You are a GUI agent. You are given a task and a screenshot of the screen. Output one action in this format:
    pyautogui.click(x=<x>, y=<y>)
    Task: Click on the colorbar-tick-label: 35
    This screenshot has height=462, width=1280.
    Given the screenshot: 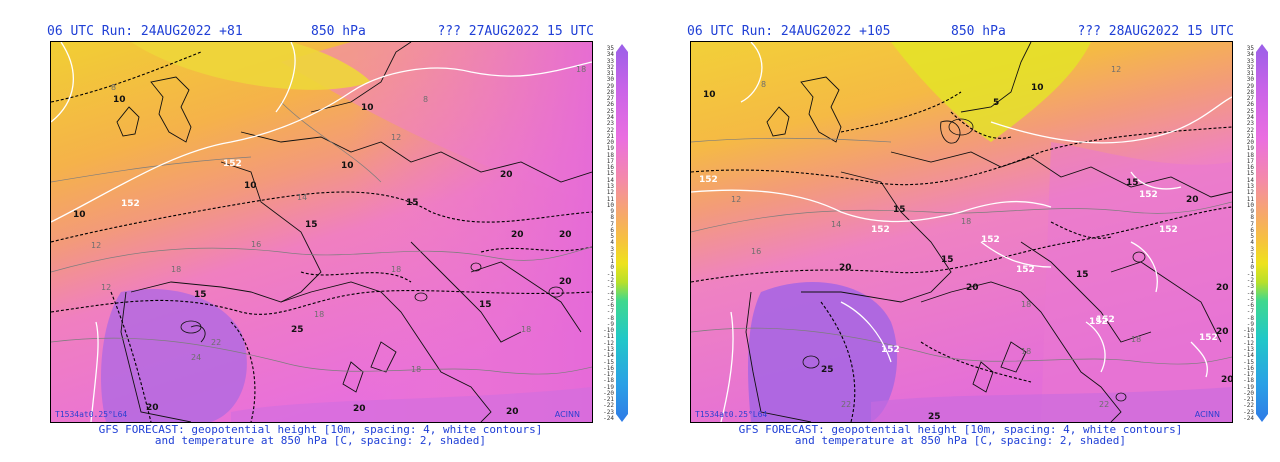 What is the action you would take?
    pyautogui.click(x=610, y=48)
    